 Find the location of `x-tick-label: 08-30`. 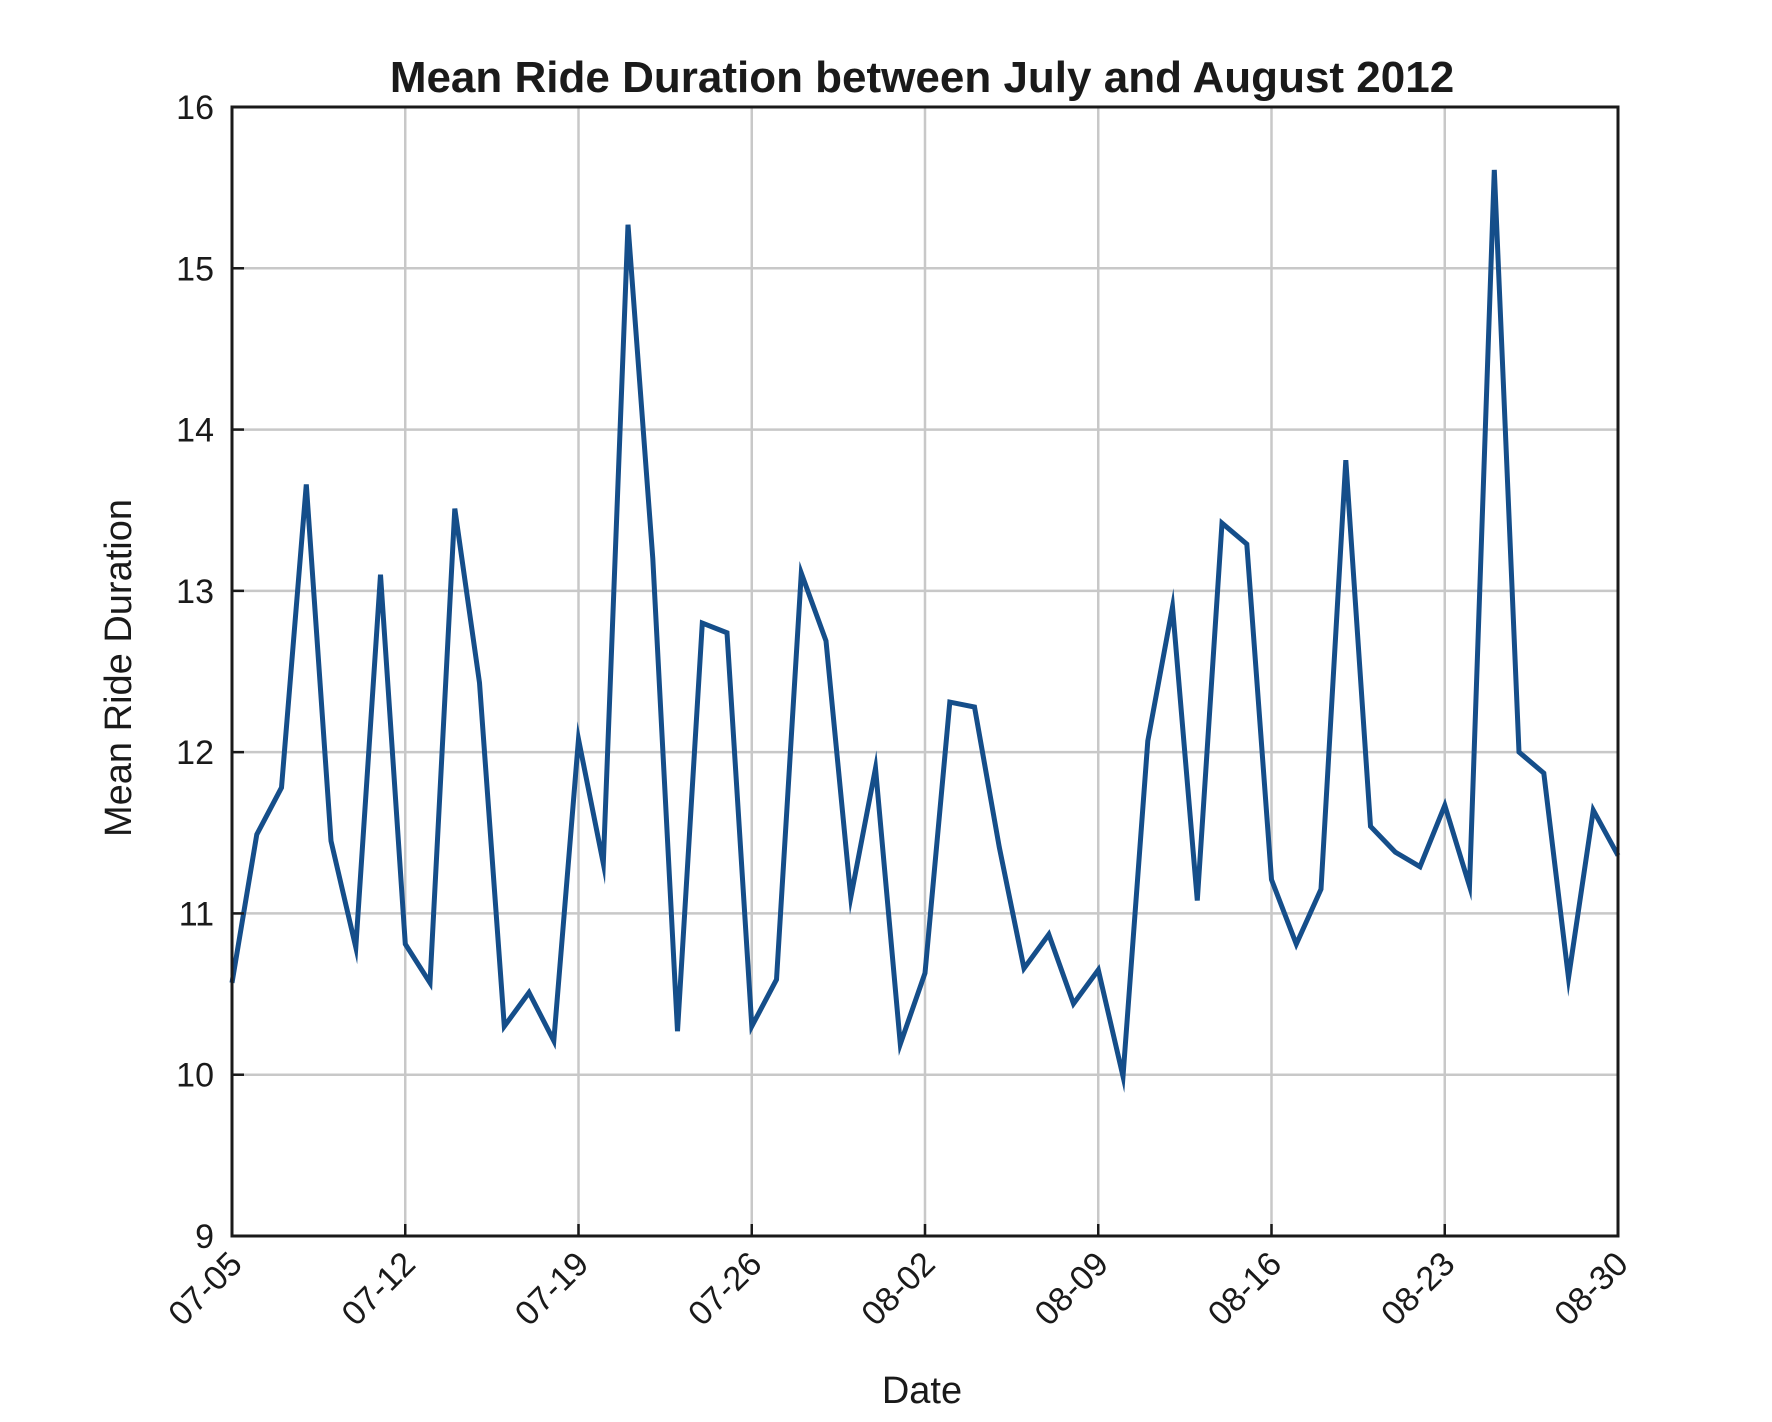

x-tick-label: 08-30 is located at coordinates (1591, 1289).